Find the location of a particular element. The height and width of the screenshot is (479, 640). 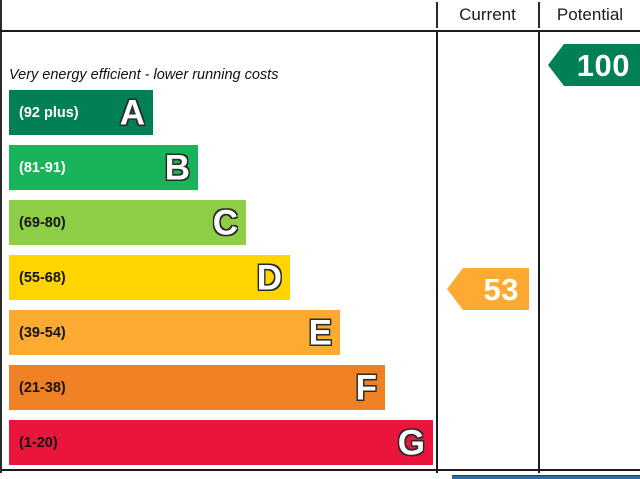

band-range-a: (92 plus) is located at coordinates (49, 112).